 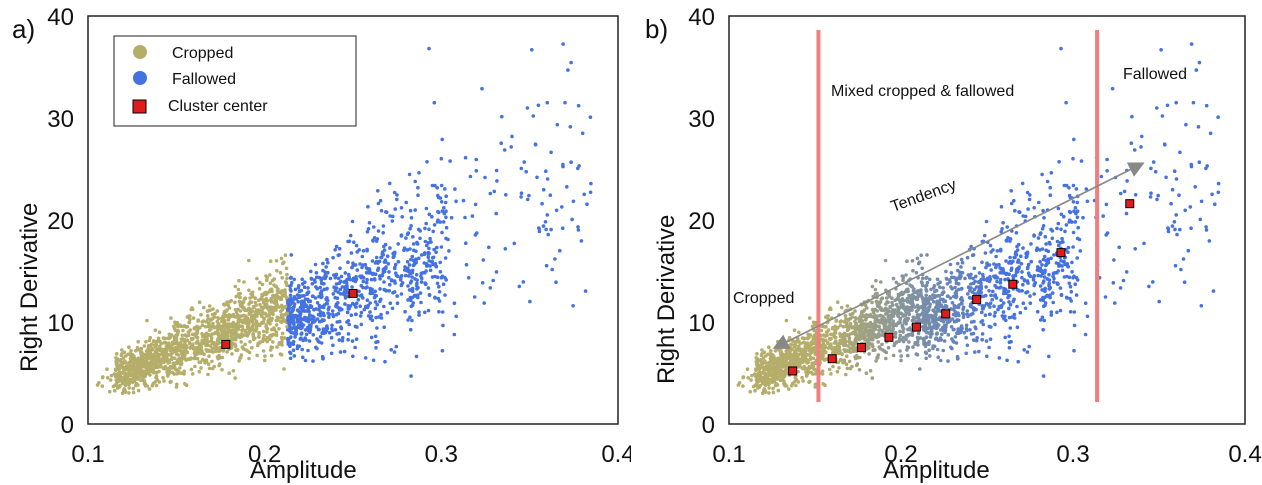 I want to click on x-tick-labels-a: 0.1 0.2 0.3 0.4, so click(x=351, y=454).